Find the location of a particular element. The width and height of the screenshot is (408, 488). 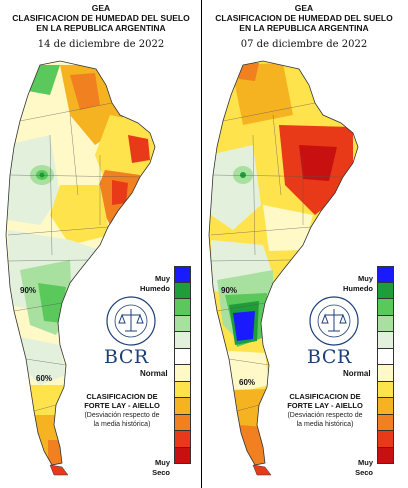

map-date: 14 de diciembre de 2022 is located at coordinates (101, 44).